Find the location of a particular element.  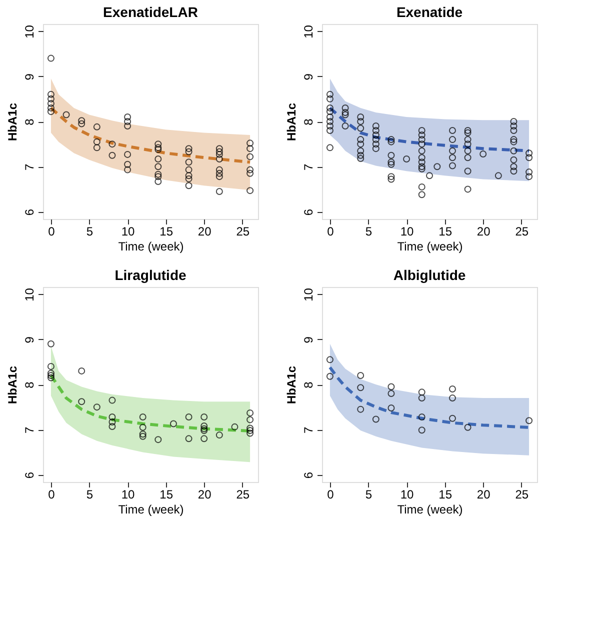

y-tick-label: 8 is located at coordinates (29, 122).